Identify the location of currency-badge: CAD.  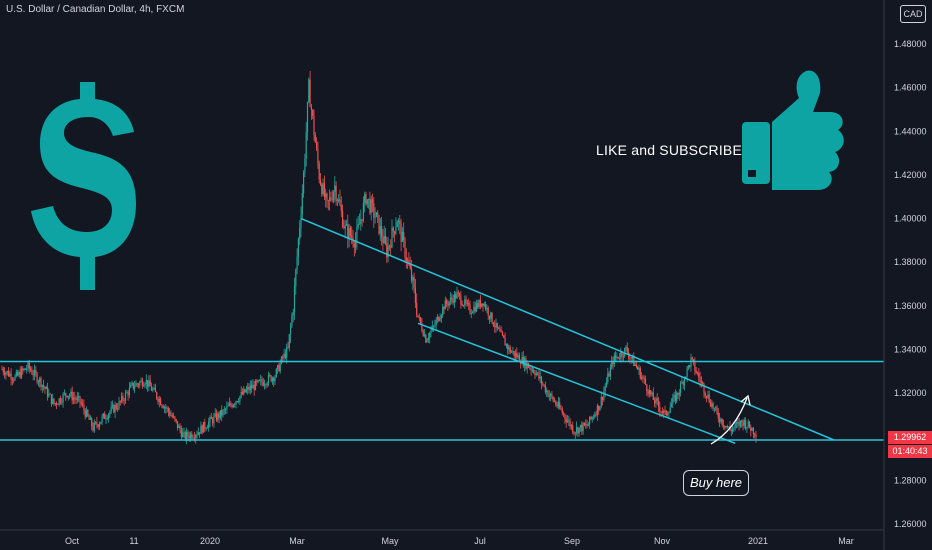
(913, 14).